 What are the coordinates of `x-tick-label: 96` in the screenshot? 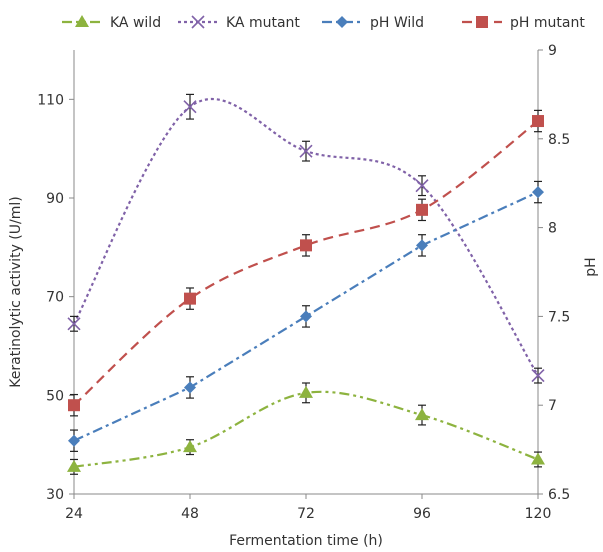 It's located at (422, 514).